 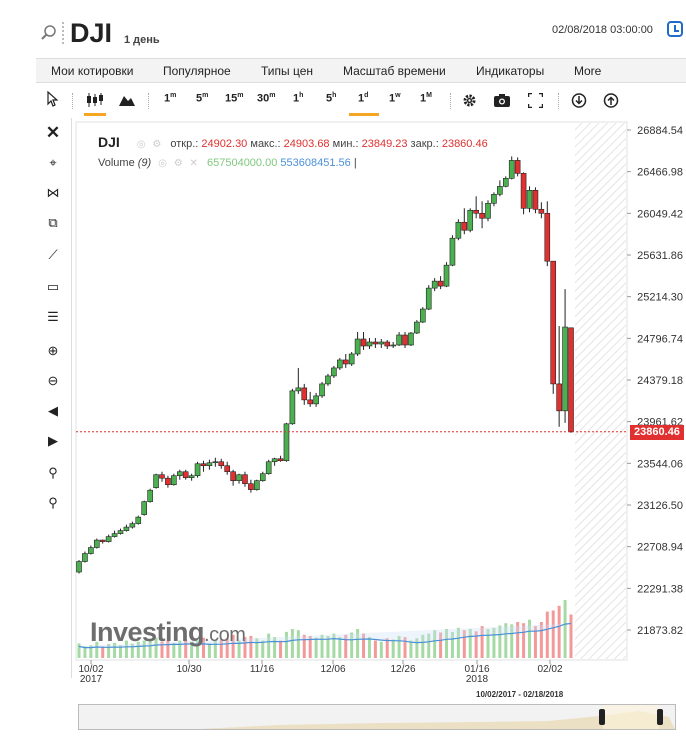 I want to click on tf-1m: 1m, so click(x=170, y=98).